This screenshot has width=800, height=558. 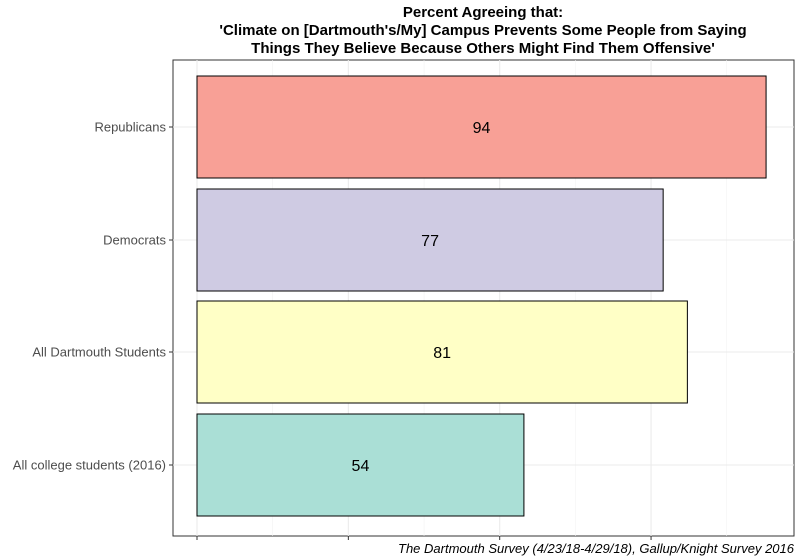 I want to click on x-axis-ticks, so click(x=424, y=538).